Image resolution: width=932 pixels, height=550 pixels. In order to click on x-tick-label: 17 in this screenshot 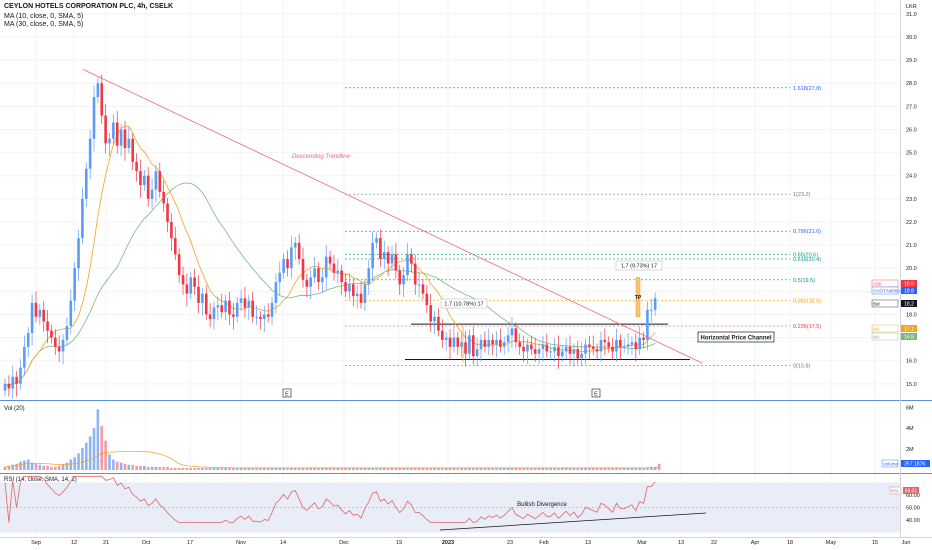, I will do `click(190, 543)`.